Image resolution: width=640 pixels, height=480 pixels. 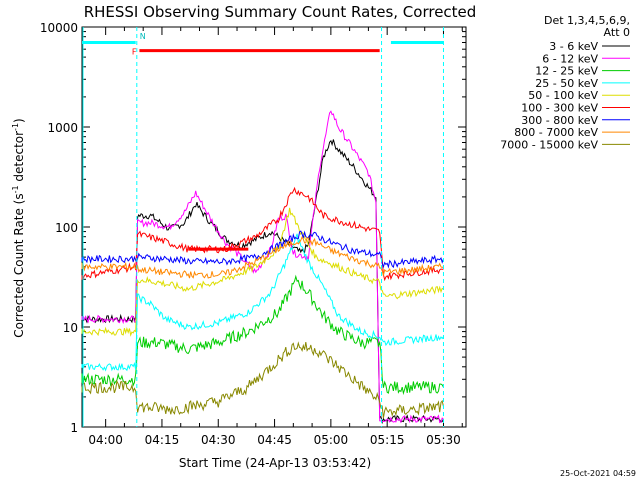 What do you see at coordinates (218, 440) in the screenshot?
I see `x-tick-label: 04:30` at bounding box center [218, 440].